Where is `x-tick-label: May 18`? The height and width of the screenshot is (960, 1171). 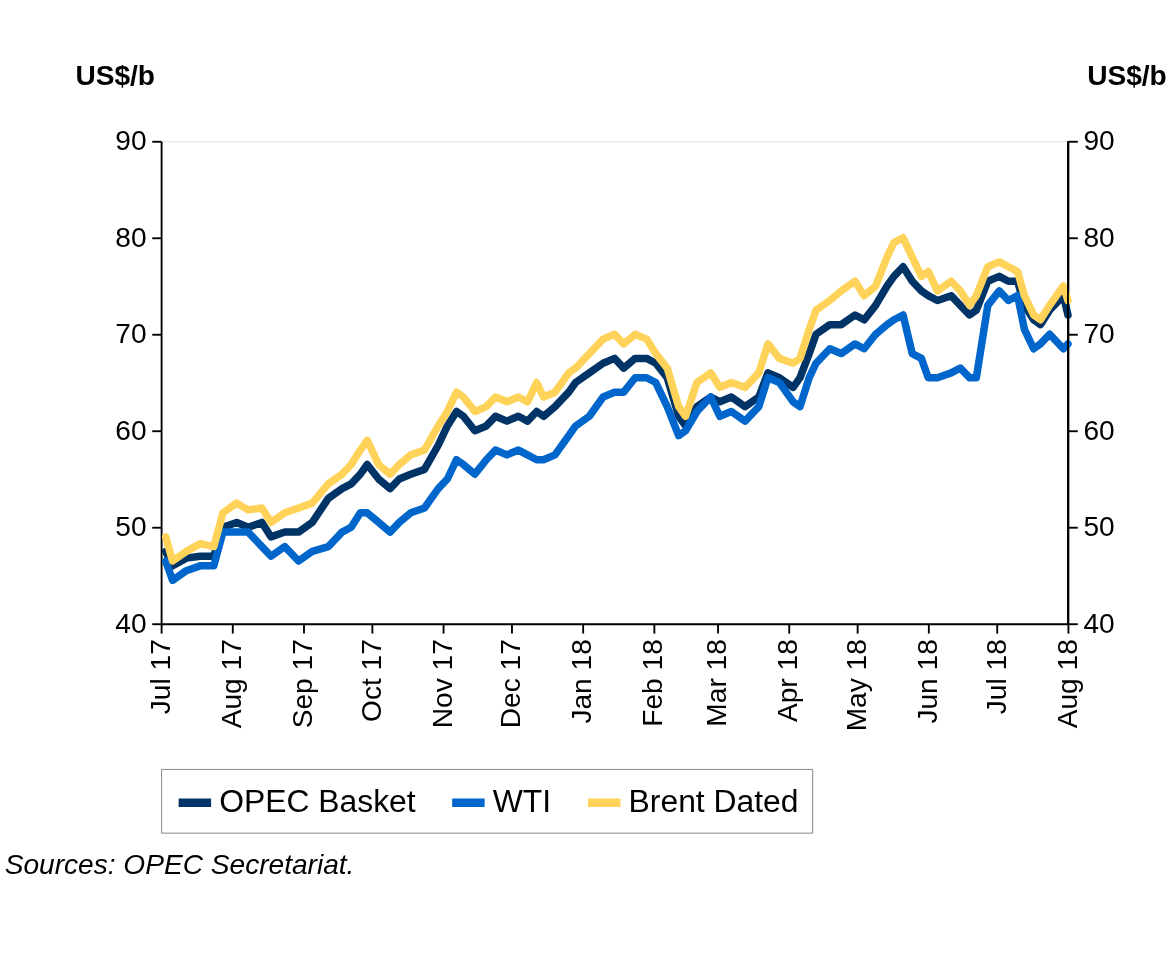
x-tick-label: May 18 is located at coordinates (857, 685).